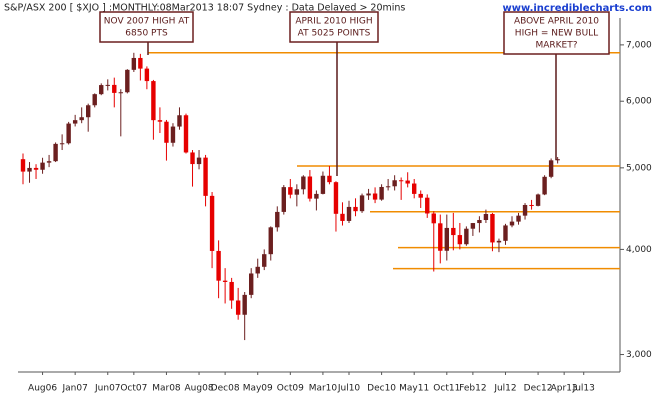  Describe the element at coordinates (133, 389) in the screenshot. I see `x-tick-label: Oct07` at that location.